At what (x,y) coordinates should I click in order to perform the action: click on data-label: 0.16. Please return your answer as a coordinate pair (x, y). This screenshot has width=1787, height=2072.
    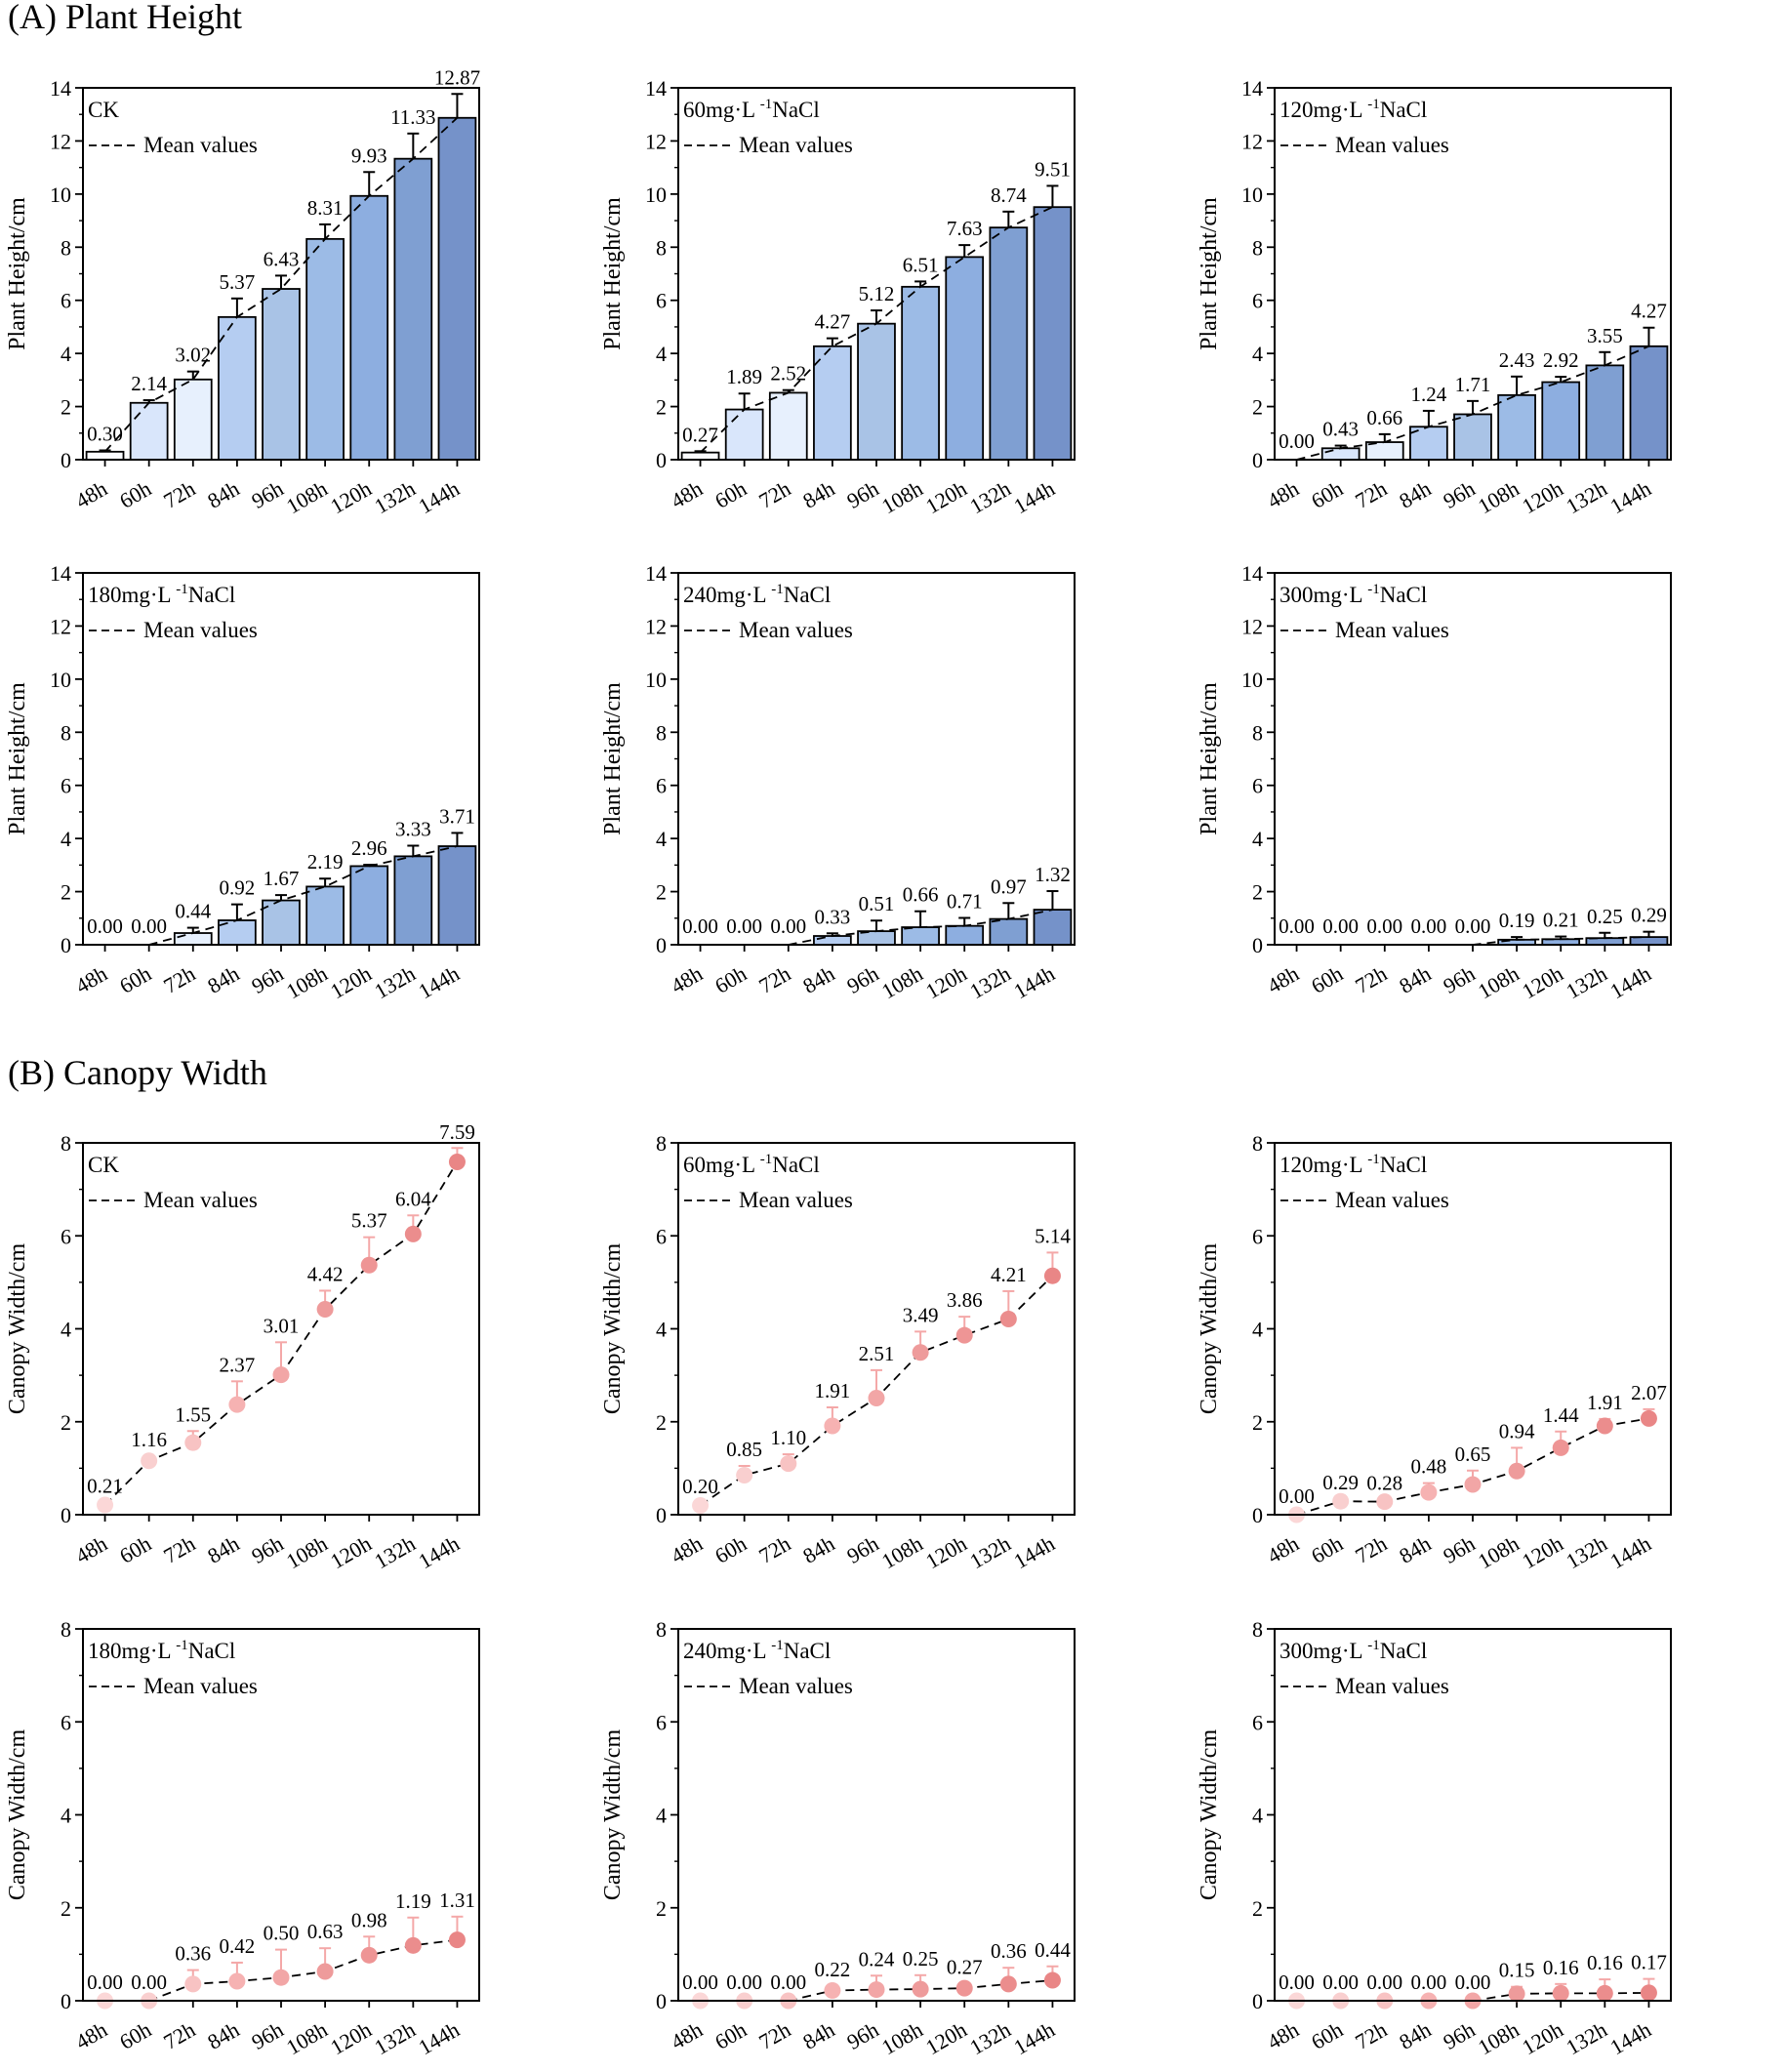
    Looking at the image, I should click on (1605, 1962).